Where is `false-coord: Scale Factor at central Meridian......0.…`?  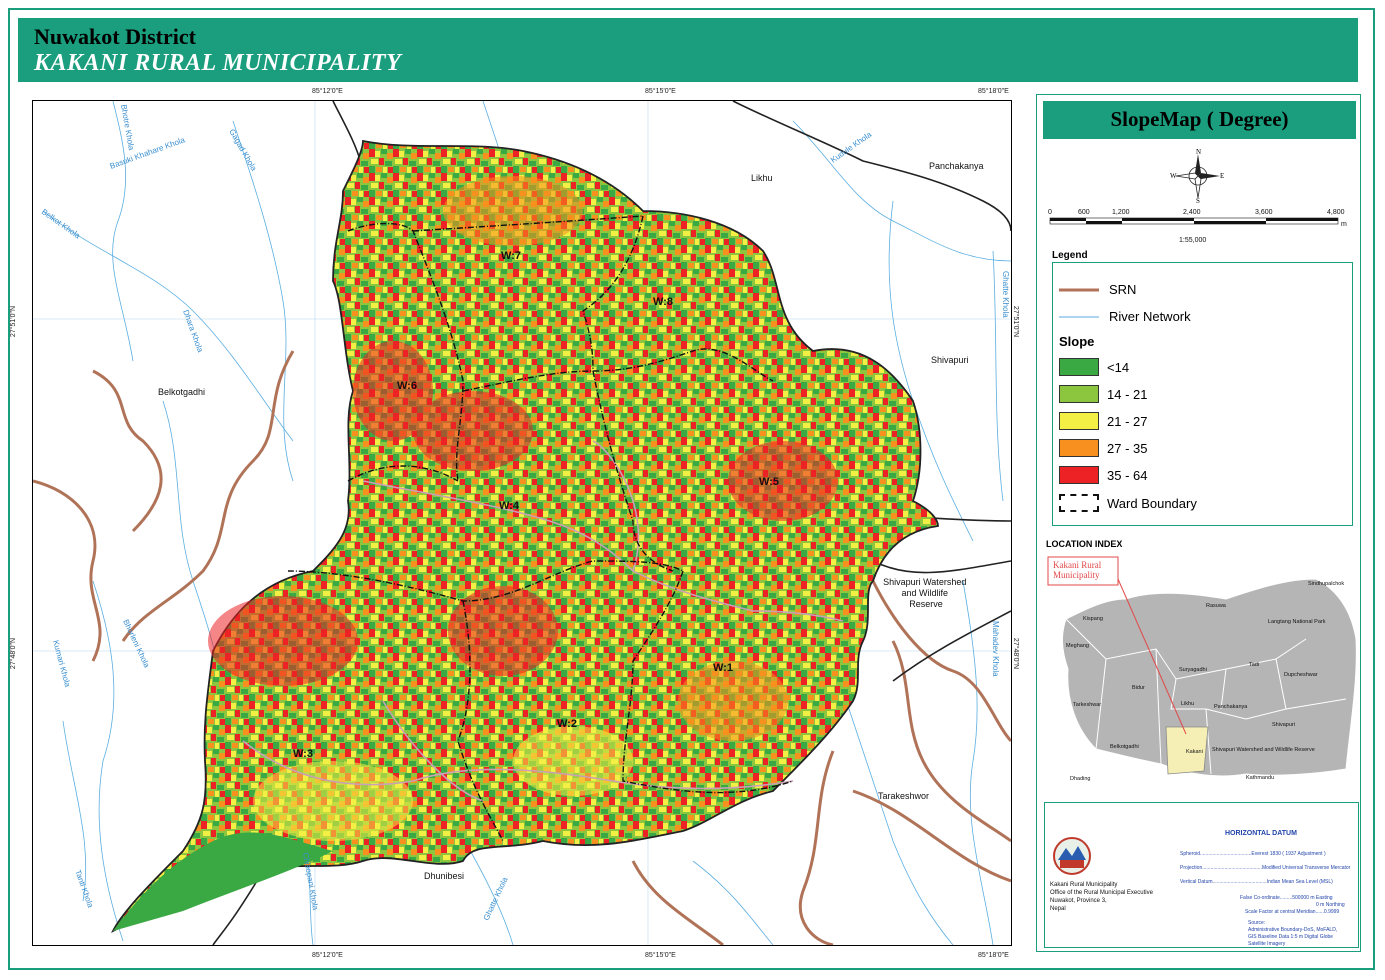 false-coord: Scale Factor at central Meridian......0.… is located at coordinates (1292, 912).